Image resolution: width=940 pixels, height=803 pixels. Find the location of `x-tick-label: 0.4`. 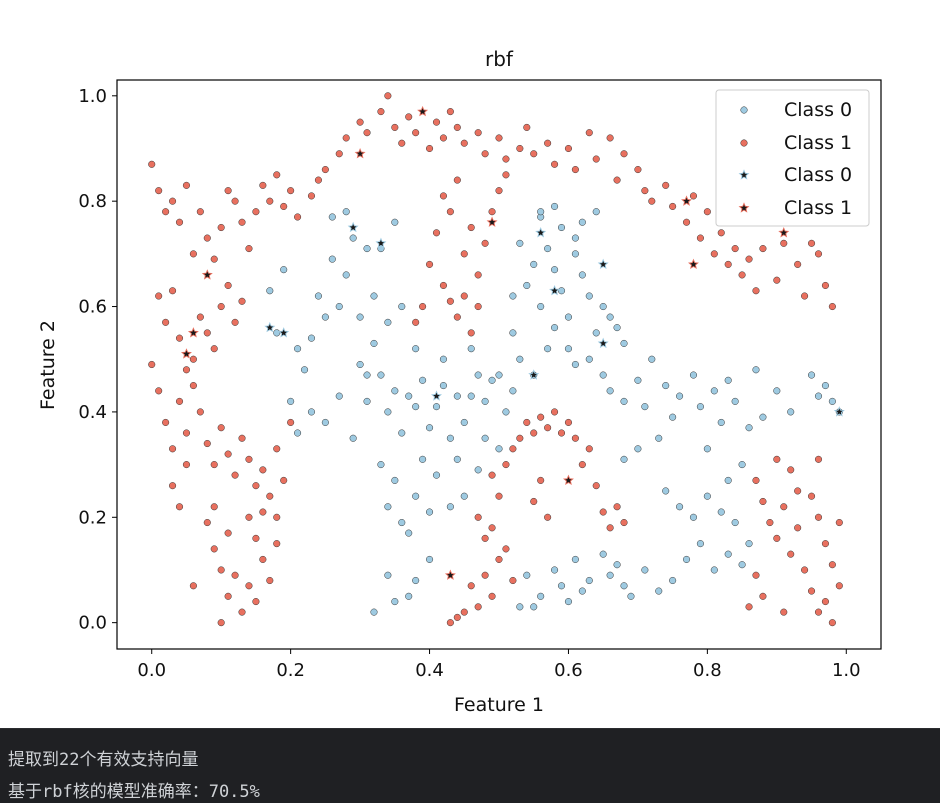

x-tick-label: 0.4 is located at coordinates (429, 670).